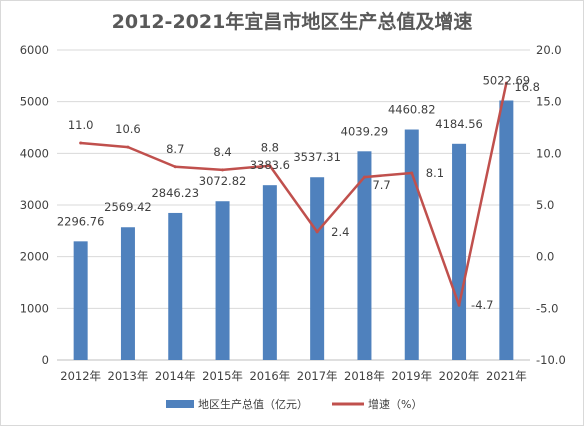 This screenshot has height=426, width=584. What do you see at coordinates (411, 376) in the screenshot?
I see `x-tick-label: 2019年` at bounding box center [411, 376].